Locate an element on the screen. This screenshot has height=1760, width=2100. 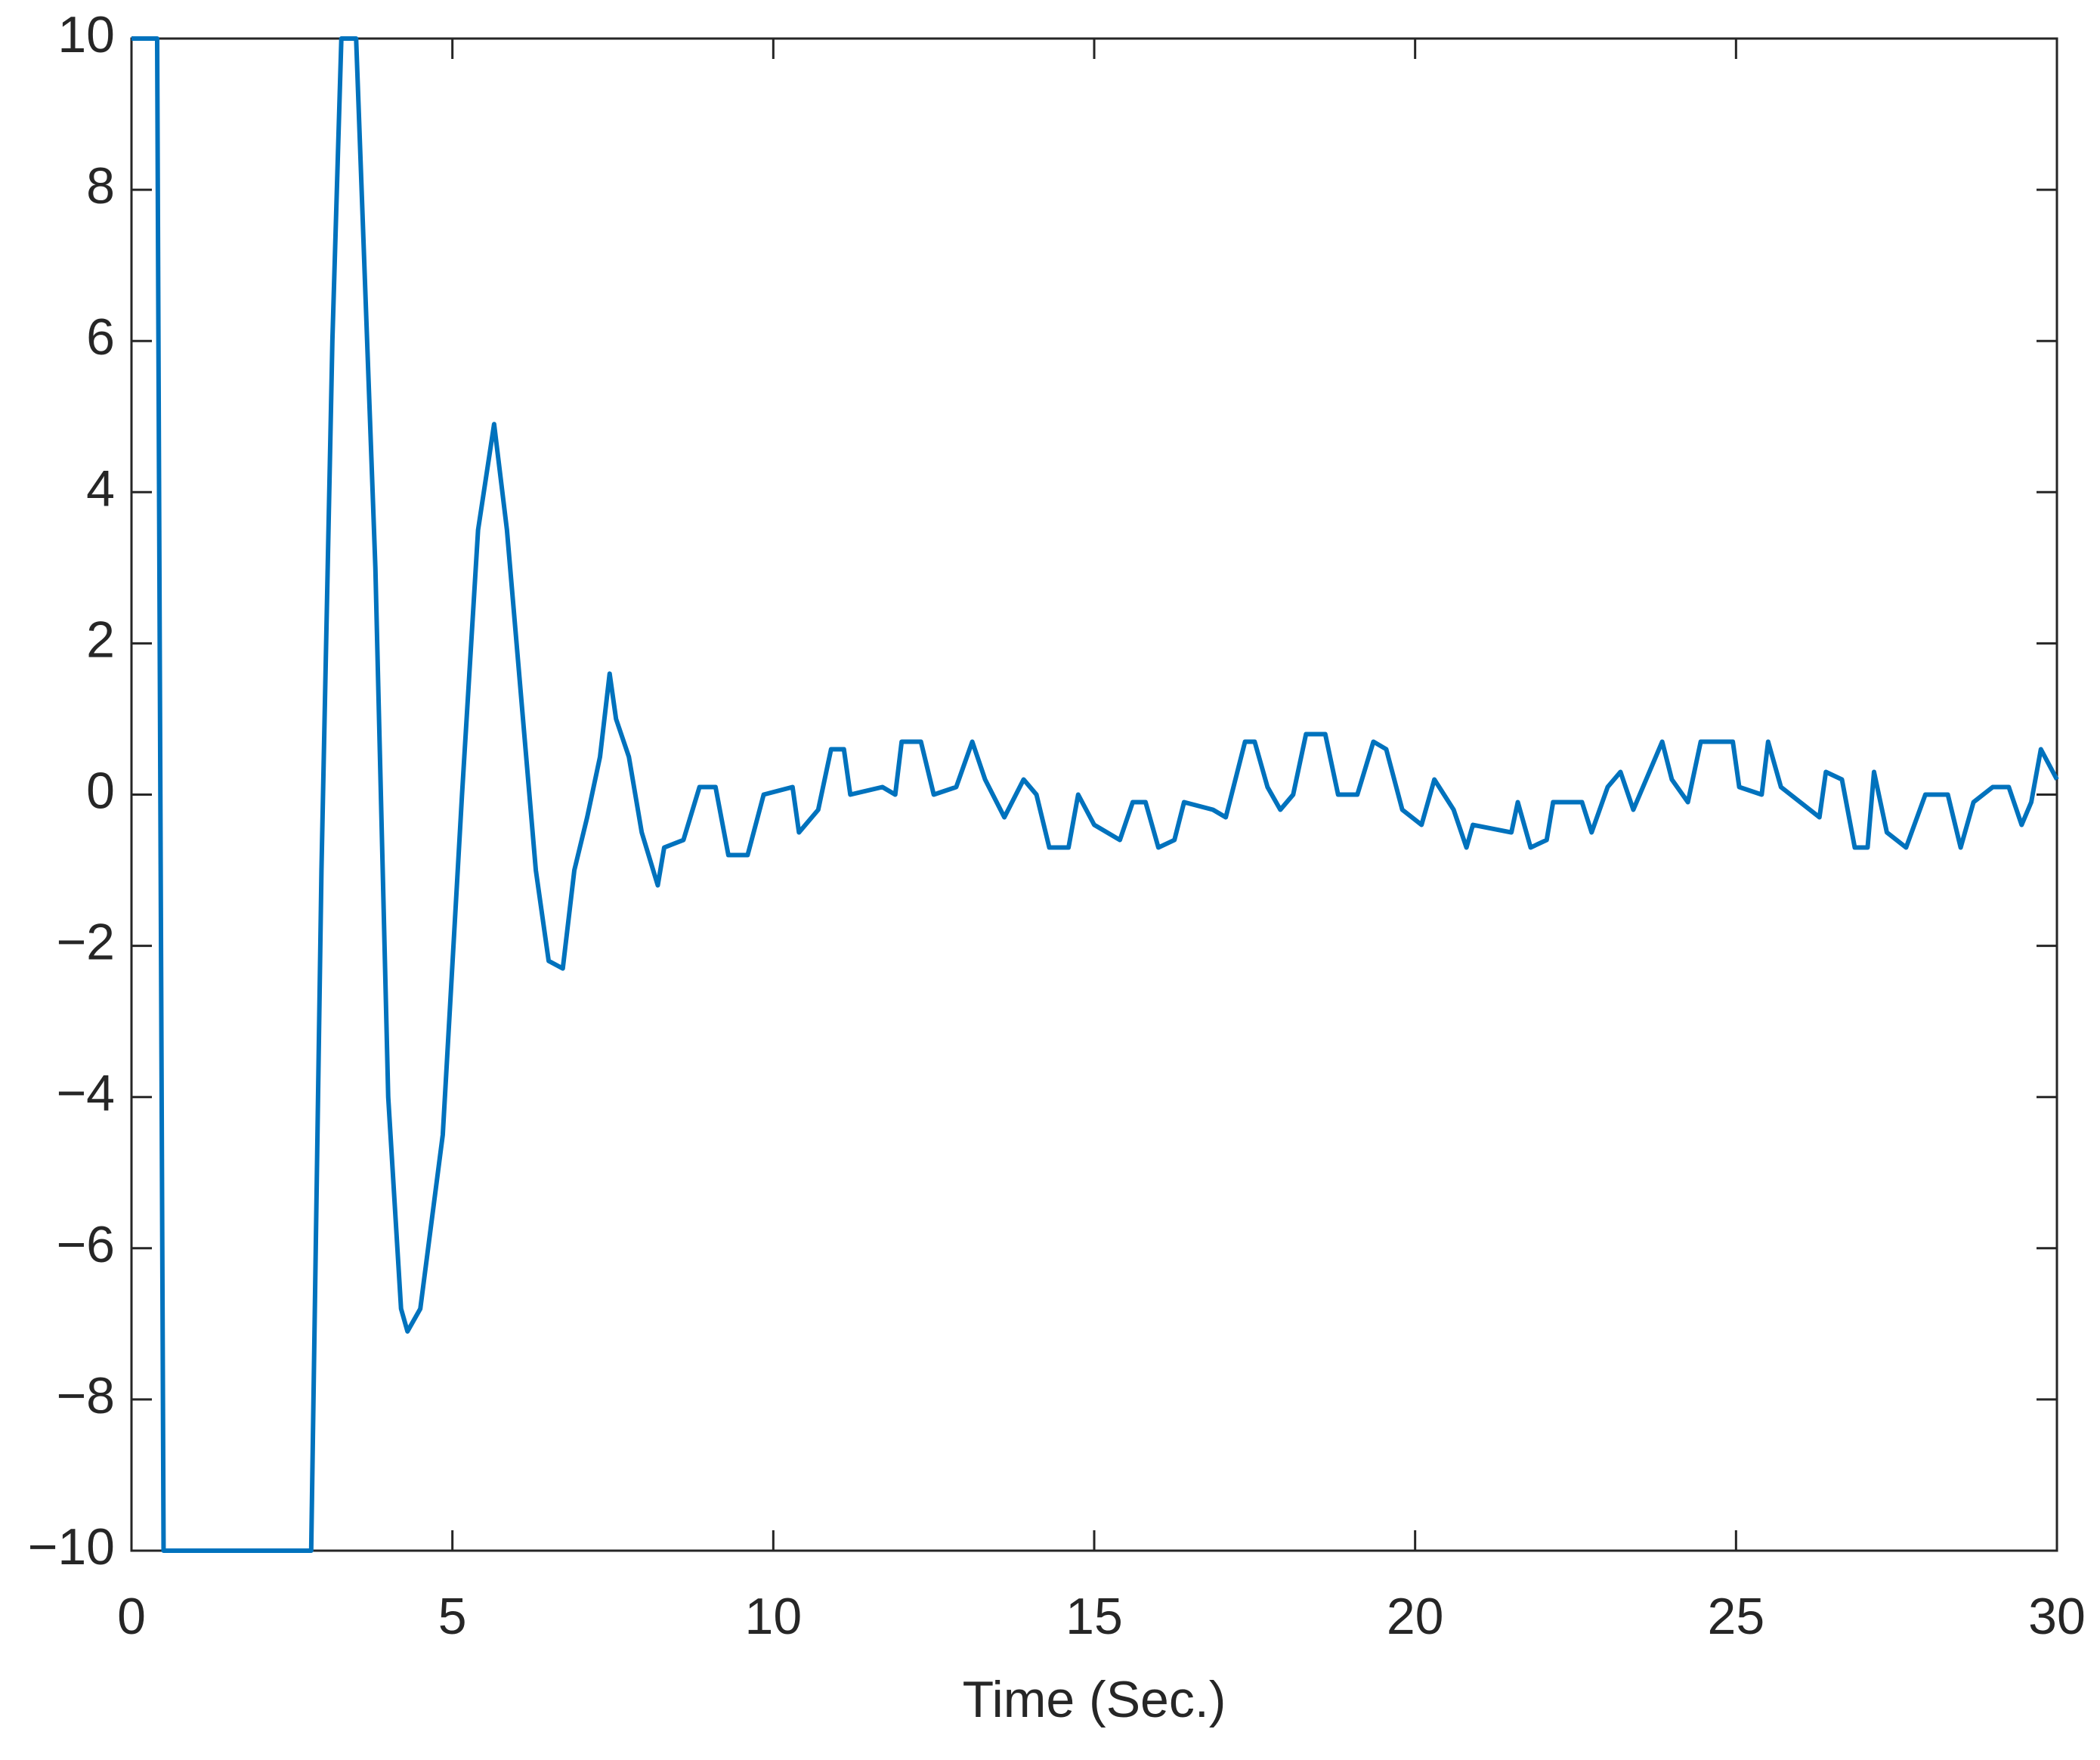
y-tick-label: 0 is located at coordinates (100, 790).